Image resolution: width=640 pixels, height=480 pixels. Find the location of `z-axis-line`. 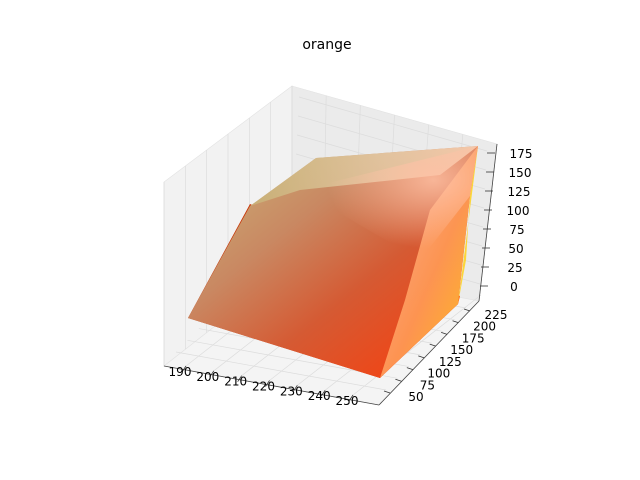

z-axis-line is located at coordinates (488, 222).